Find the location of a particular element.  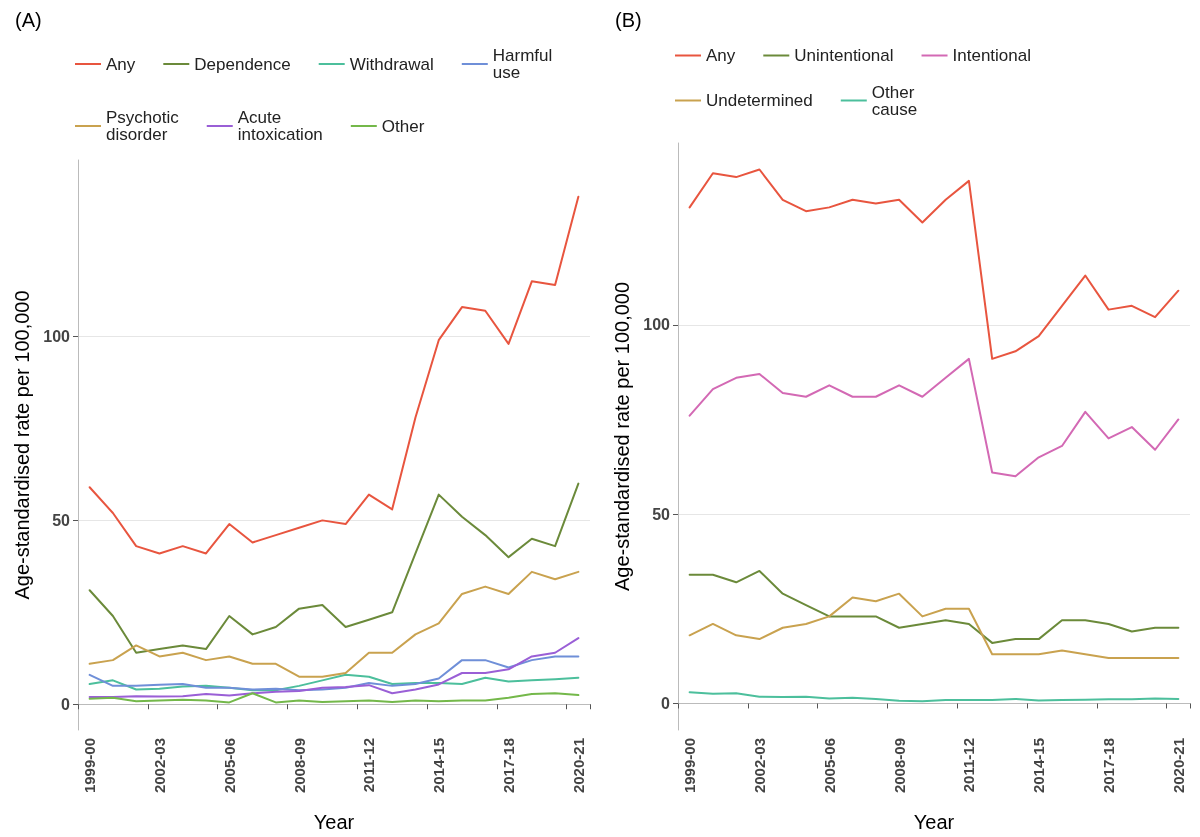

legend-label: Psychotic disorder is located at coordinates (143, 126).